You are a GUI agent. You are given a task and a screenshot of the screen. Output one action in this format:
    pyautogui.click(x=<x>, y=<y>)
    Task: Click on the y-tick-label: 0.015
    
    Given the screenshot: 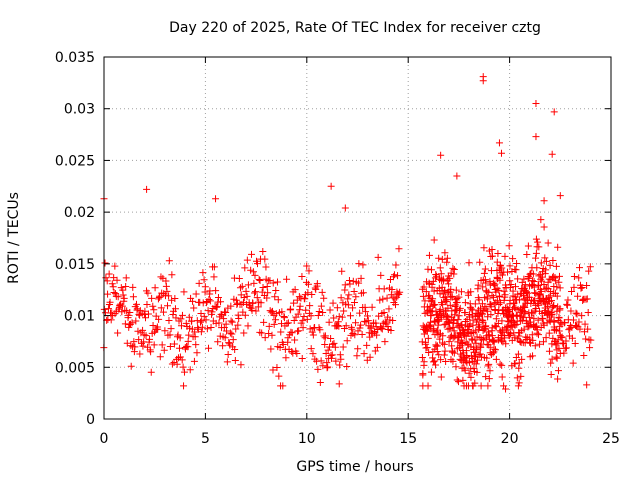 What is the action you would take?
    pyautogui.click(x=75, y=265)
    